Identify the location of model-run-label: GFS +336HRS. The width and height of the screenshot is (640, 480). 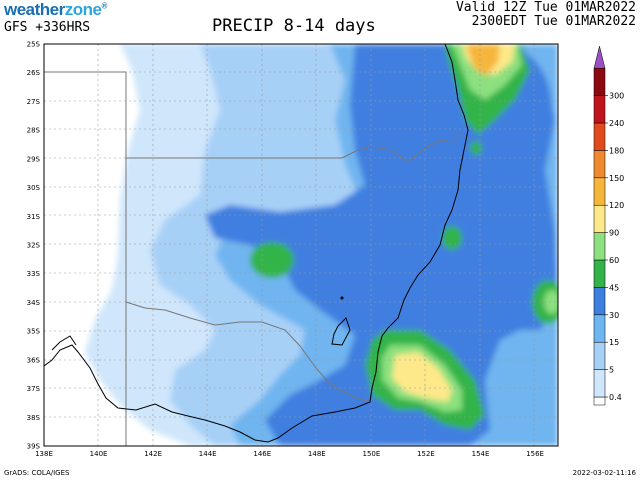
(47, 27).